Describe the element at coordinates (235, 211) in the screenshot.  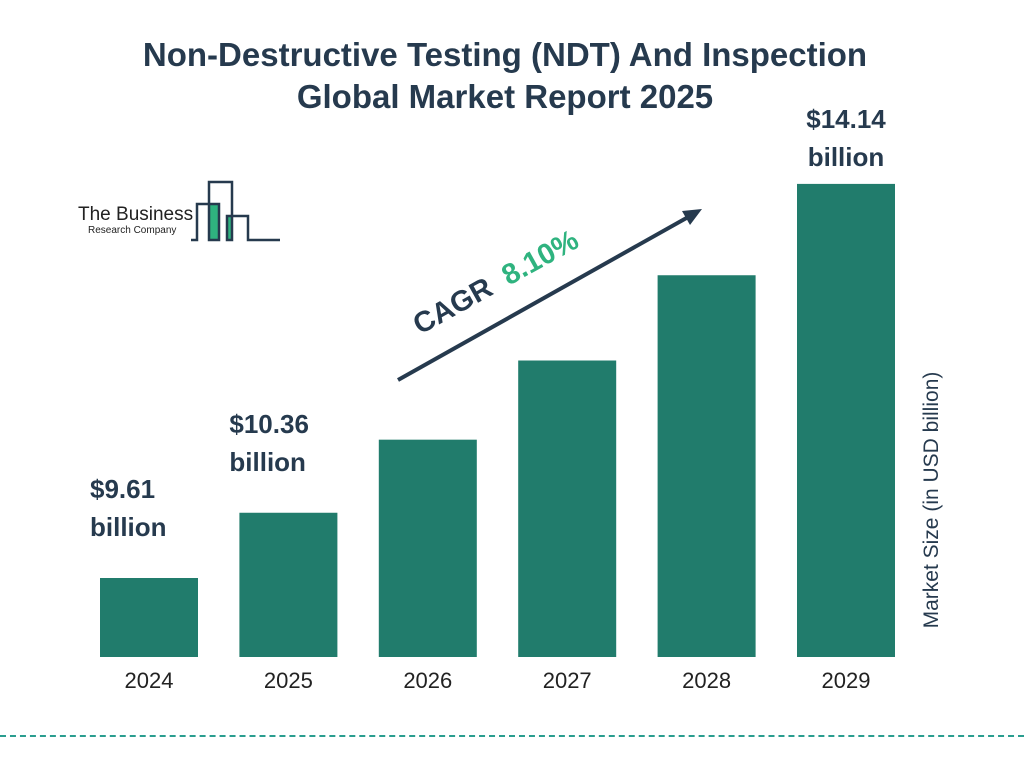
I see `logo-buildings-icon` at that location.